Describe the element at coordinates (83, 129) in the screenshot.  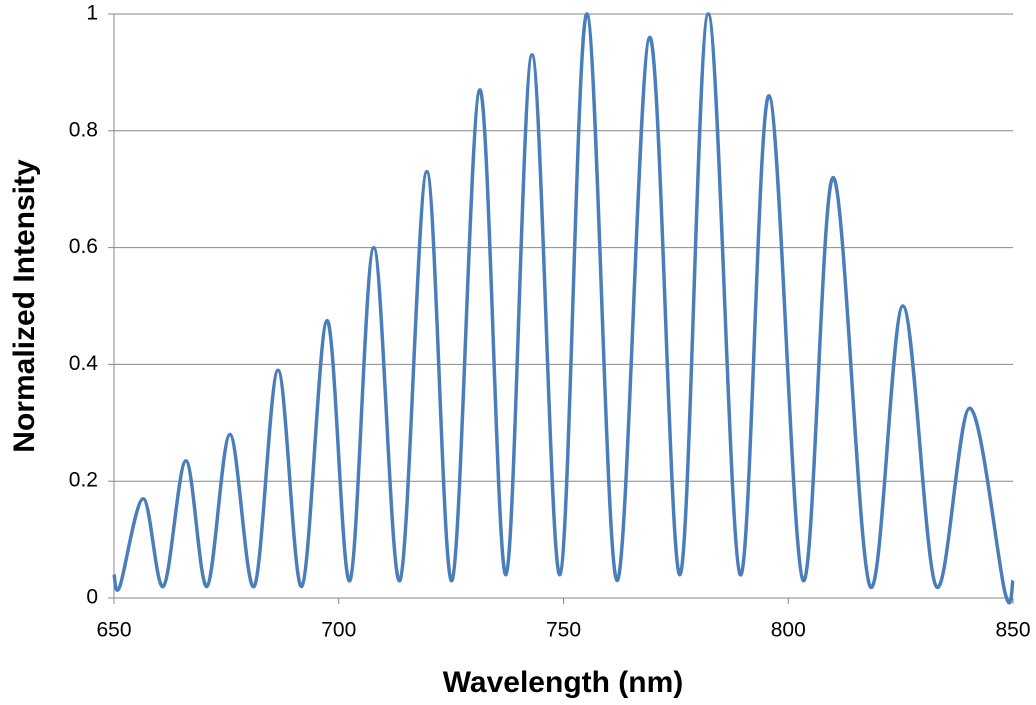
I see `y-tick-label: 0.8` at that location.